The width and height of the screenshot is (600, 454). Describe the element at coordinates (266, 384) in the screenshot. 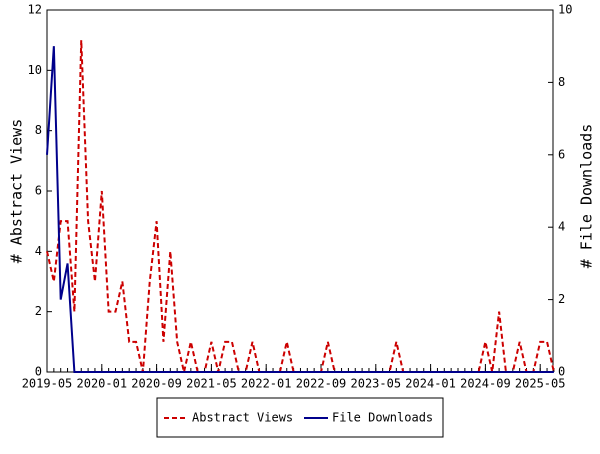

I see `x-tick-label: 2022-01` at that location.